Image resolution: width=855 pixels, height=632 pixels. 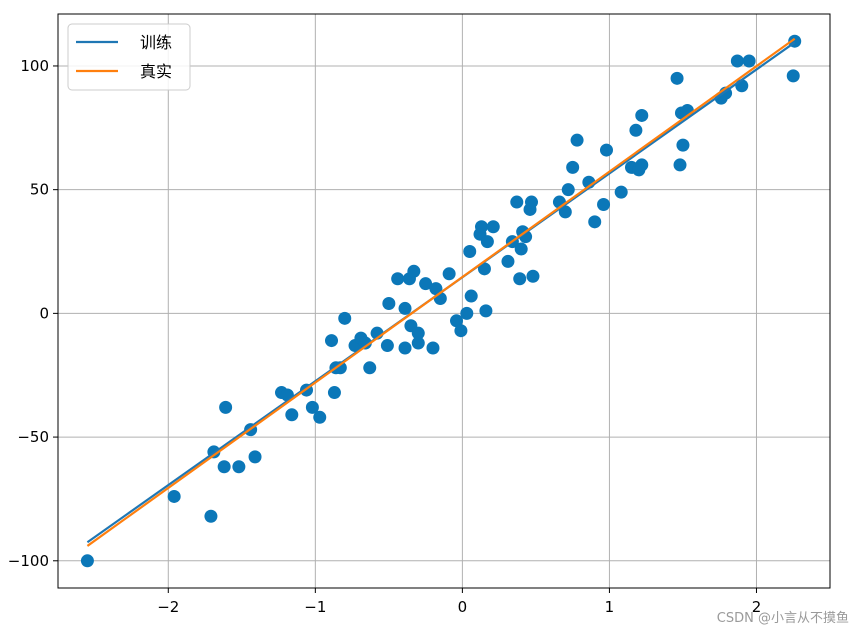 What do you see at coordinates (315, 607) in the screenshot?
I see `x-tick-label: −1` at bounding box center [315, 607].